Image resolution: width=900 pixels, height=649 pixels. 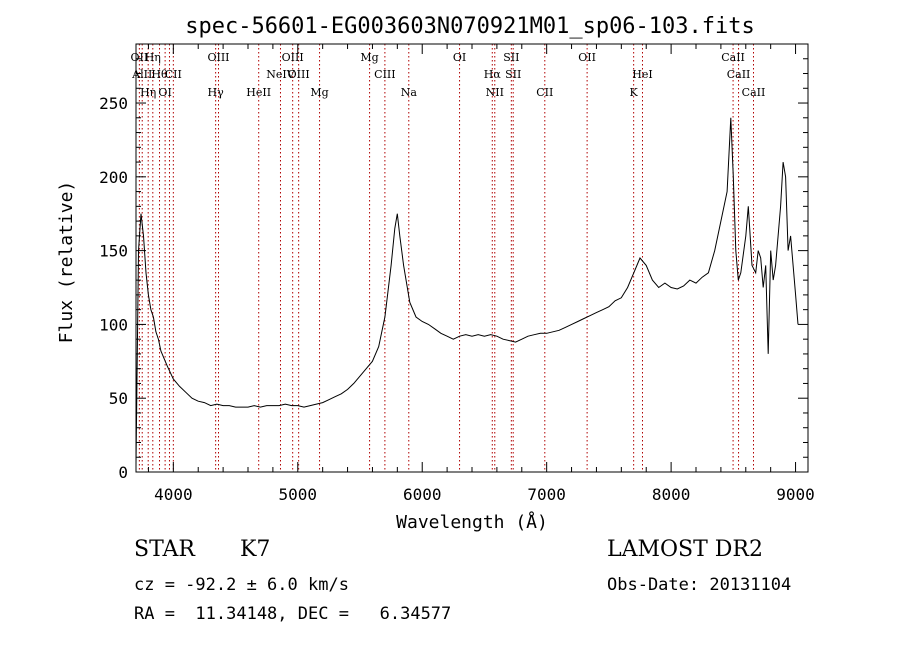 What do you see at coordinates (546, 494) in the screenshot?
I see `x-tick-label: 7000` at bounding box center [546, 494].